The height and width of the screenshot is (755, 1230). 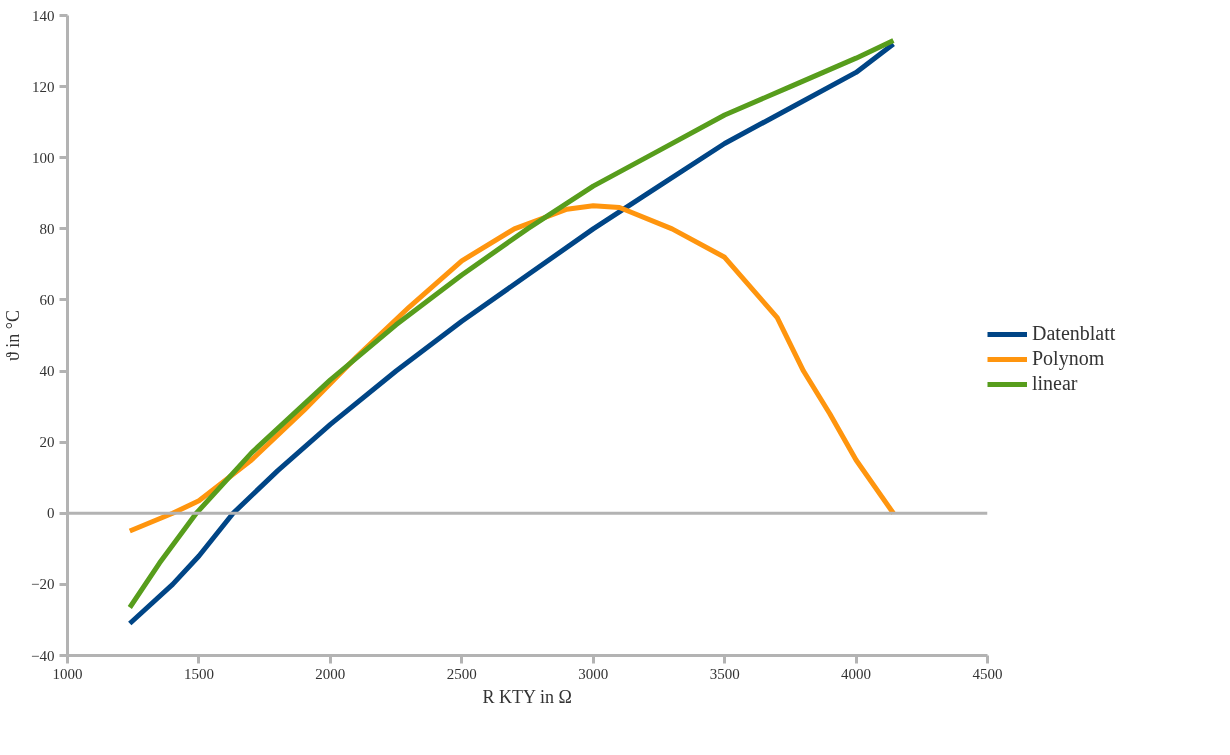 I want to click on y-tick-label: 0, so click(x=51, y=513).